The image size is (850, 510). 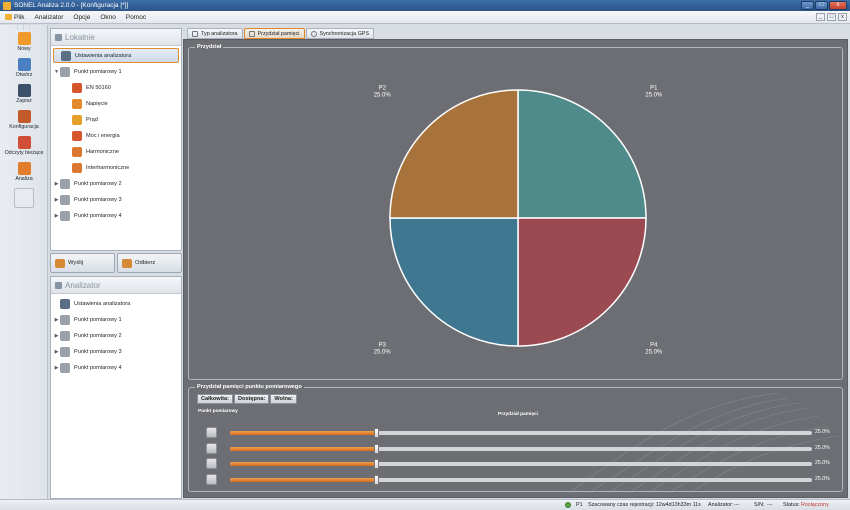 What do you see at coordinates (49, 17) in the screenshot?
I see `menu-analyzer: Analizator` at bounding box center [49, 17].